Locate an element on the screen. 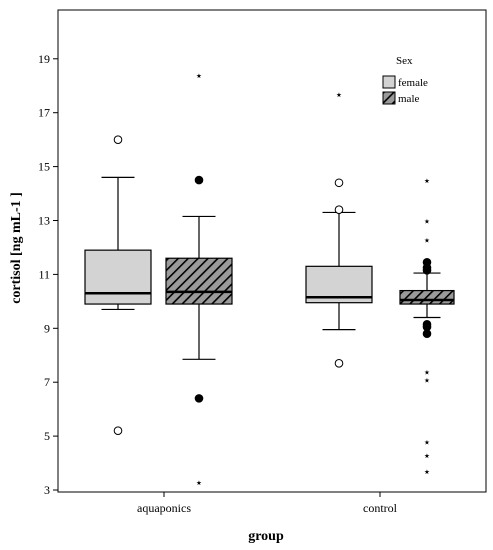 Image resolution: width=493 pixels, height=550 pixels. y-tick-label: 15 is located at coordinates (44, 167).